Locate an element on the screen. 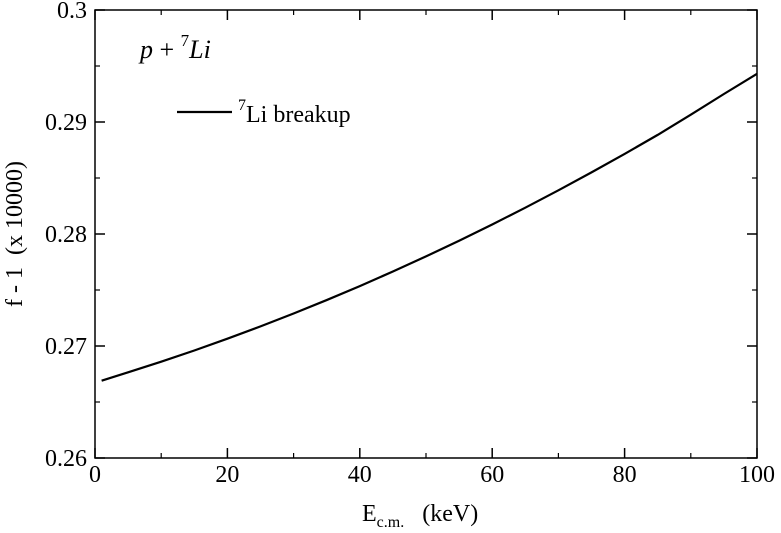 This screenshot has width=781, height=533. x-axis-title-subscript: c.m. is located at coordinates (391, 522).